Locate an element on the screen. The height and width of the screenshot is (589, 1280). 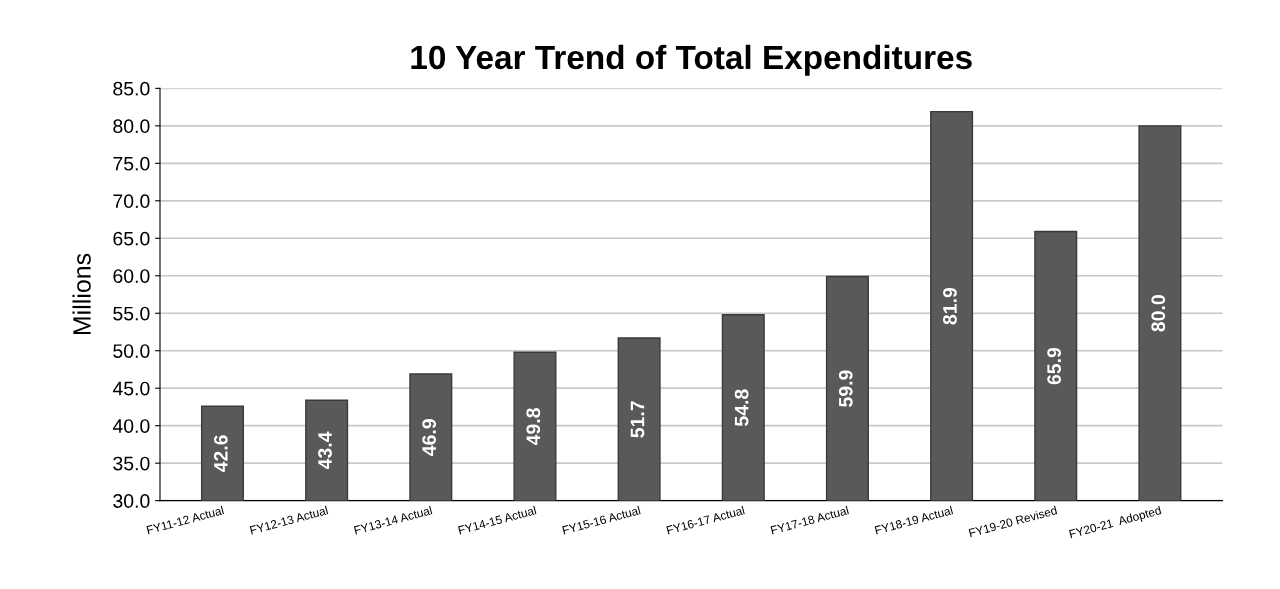
x-tick-label: FY20-21 Adopted is located at coordinates (1115, 523).